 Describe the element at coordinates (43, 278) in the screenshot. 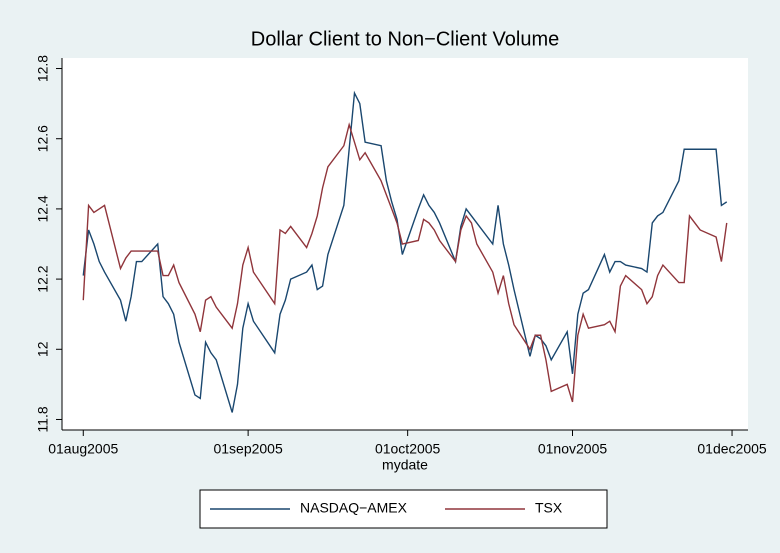

I see `y-tick-label: 12.2` at that location.